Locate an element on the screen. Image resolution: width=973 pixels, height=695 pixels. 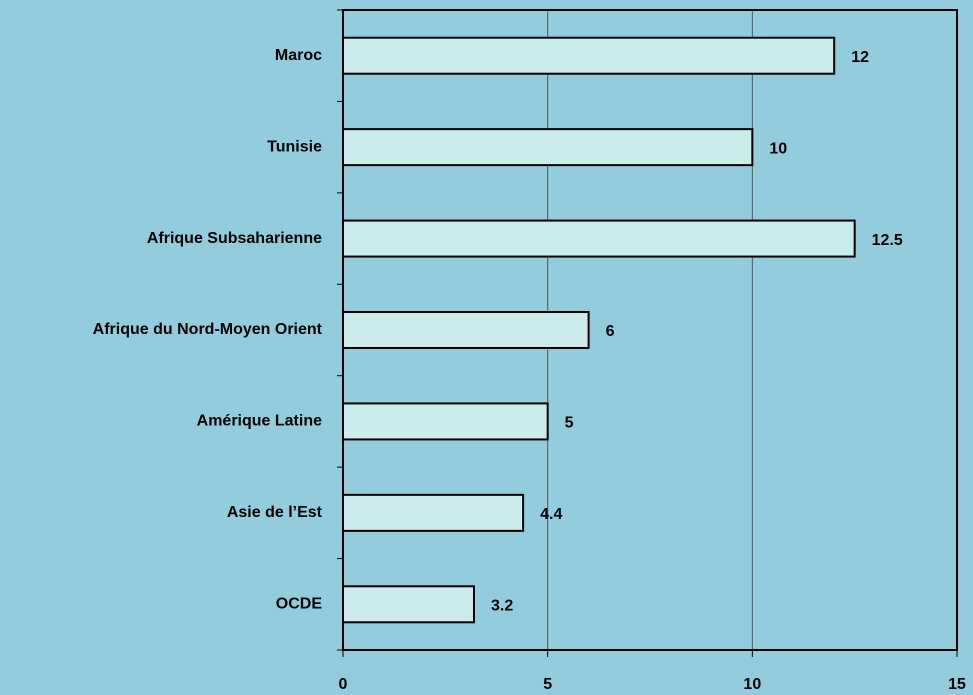
x-tick-label: 10 is located at coordinates (752, 684).